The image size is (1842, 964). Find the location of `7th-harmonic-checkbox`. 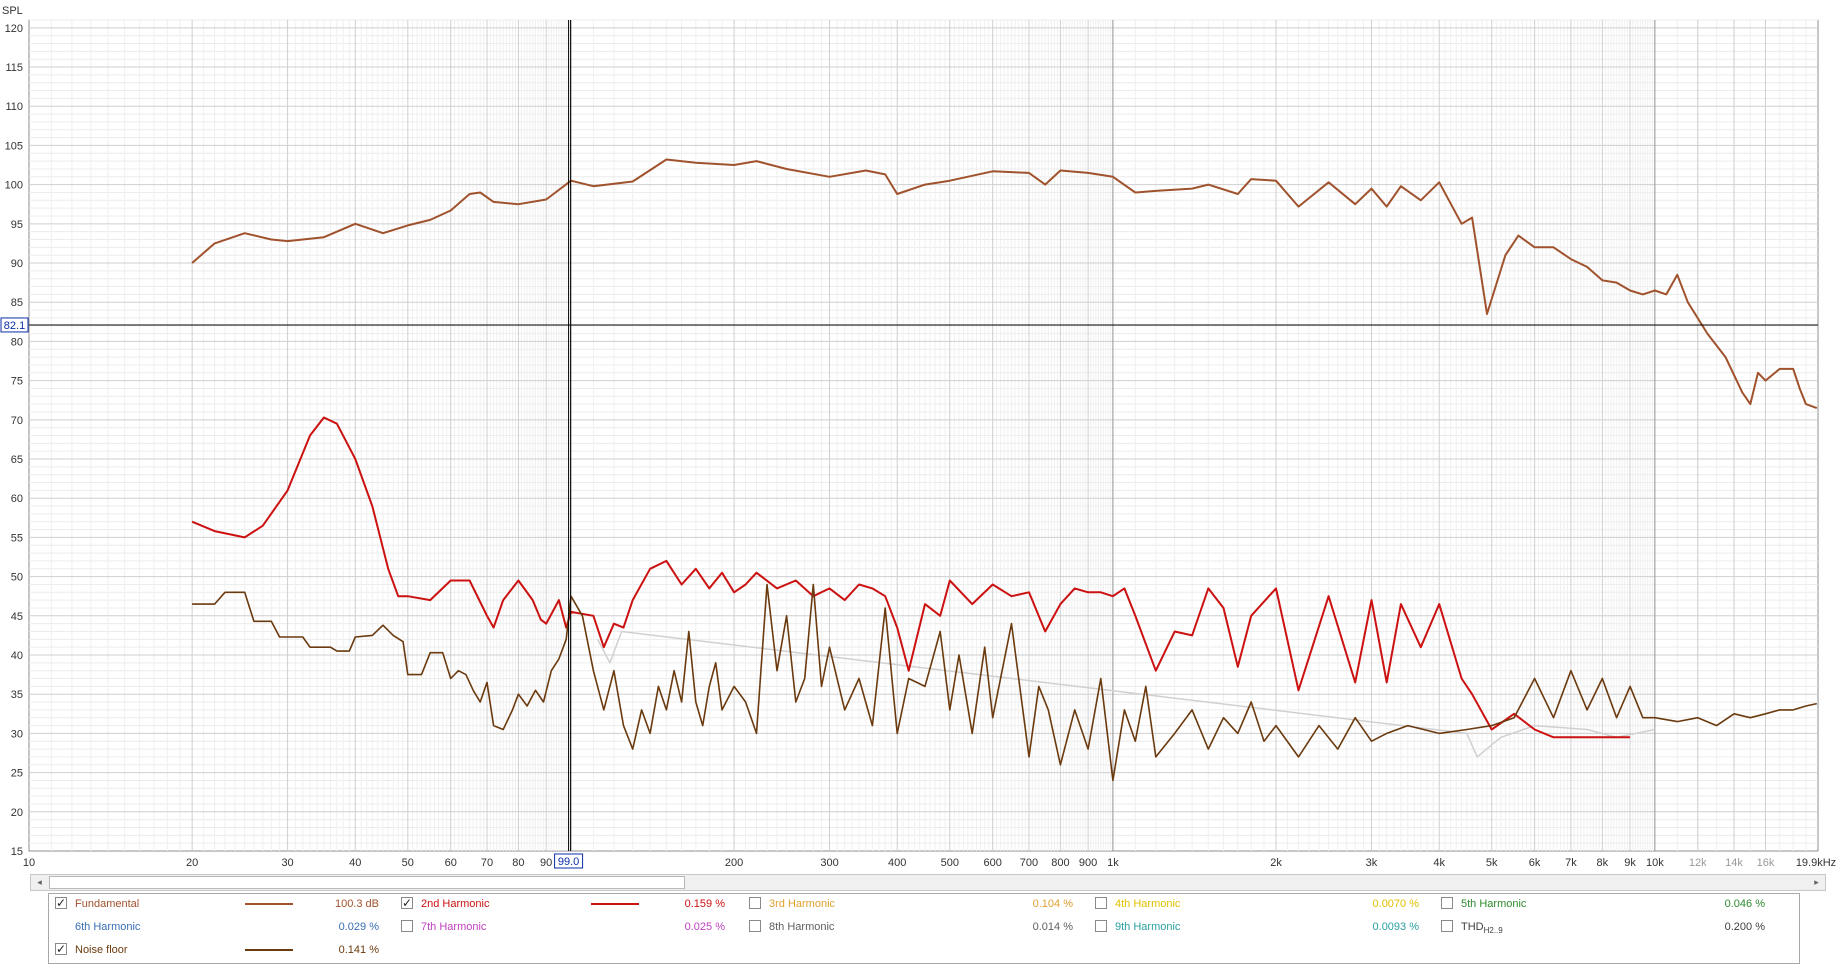

7th-harmonic-checkbox is located at coordinates (407, 926).